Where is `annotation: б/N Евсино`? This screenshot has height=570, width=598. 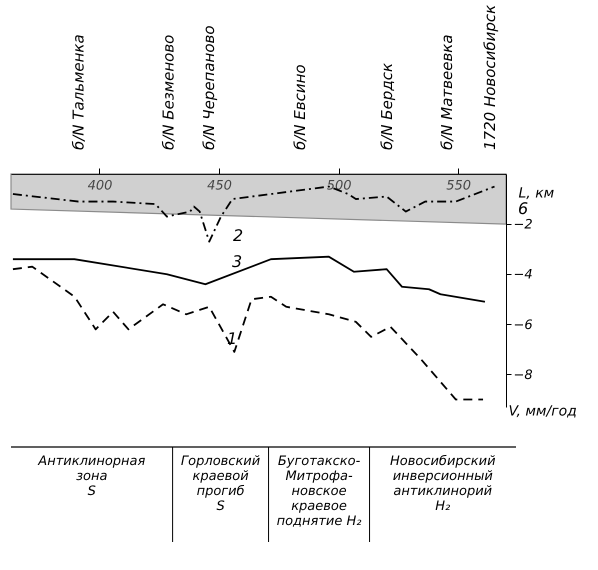 annotation: б/N Евсино is located at coordinates (299, 107).